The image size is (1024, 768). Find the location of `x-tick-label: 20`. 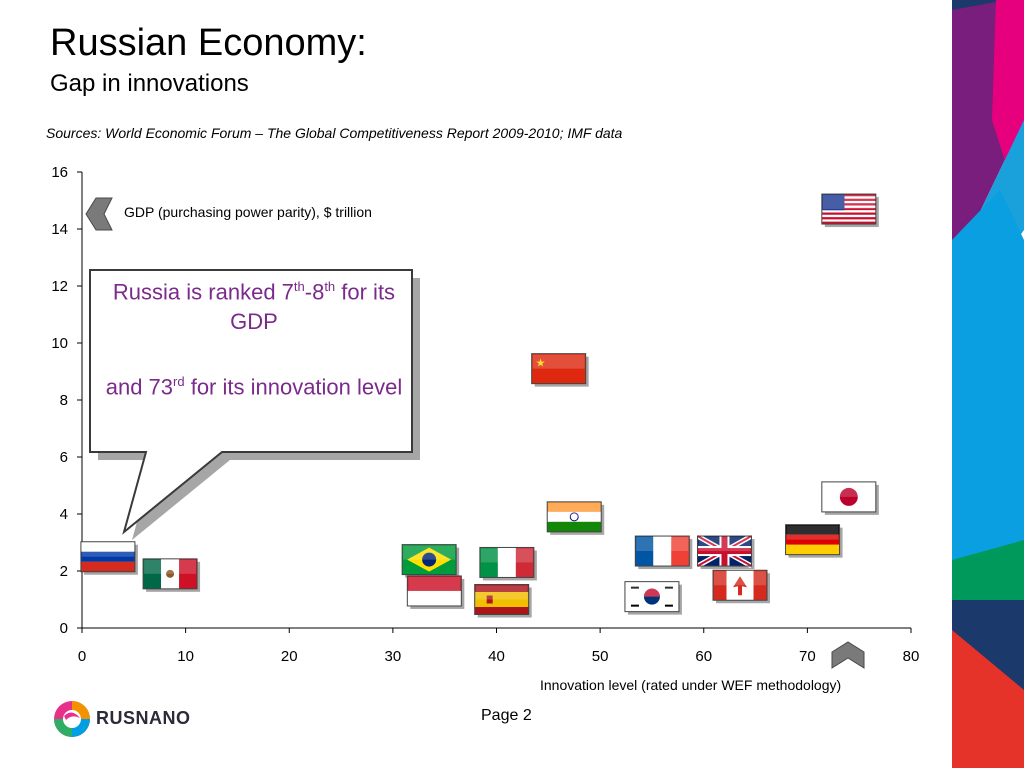

x-tick-label: 20 is located at coordinates (289, 656).